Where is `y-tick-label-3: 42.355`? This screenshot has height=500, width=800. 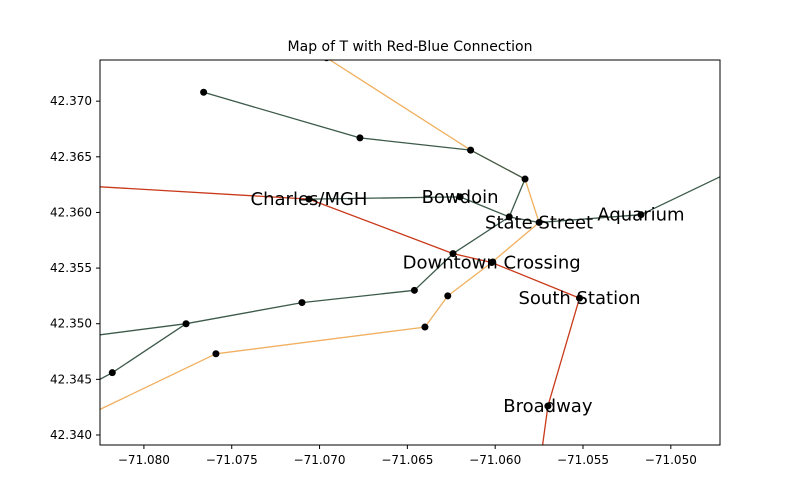
y-tick-label-3: 42.355 is located at coordinates (71, 268).